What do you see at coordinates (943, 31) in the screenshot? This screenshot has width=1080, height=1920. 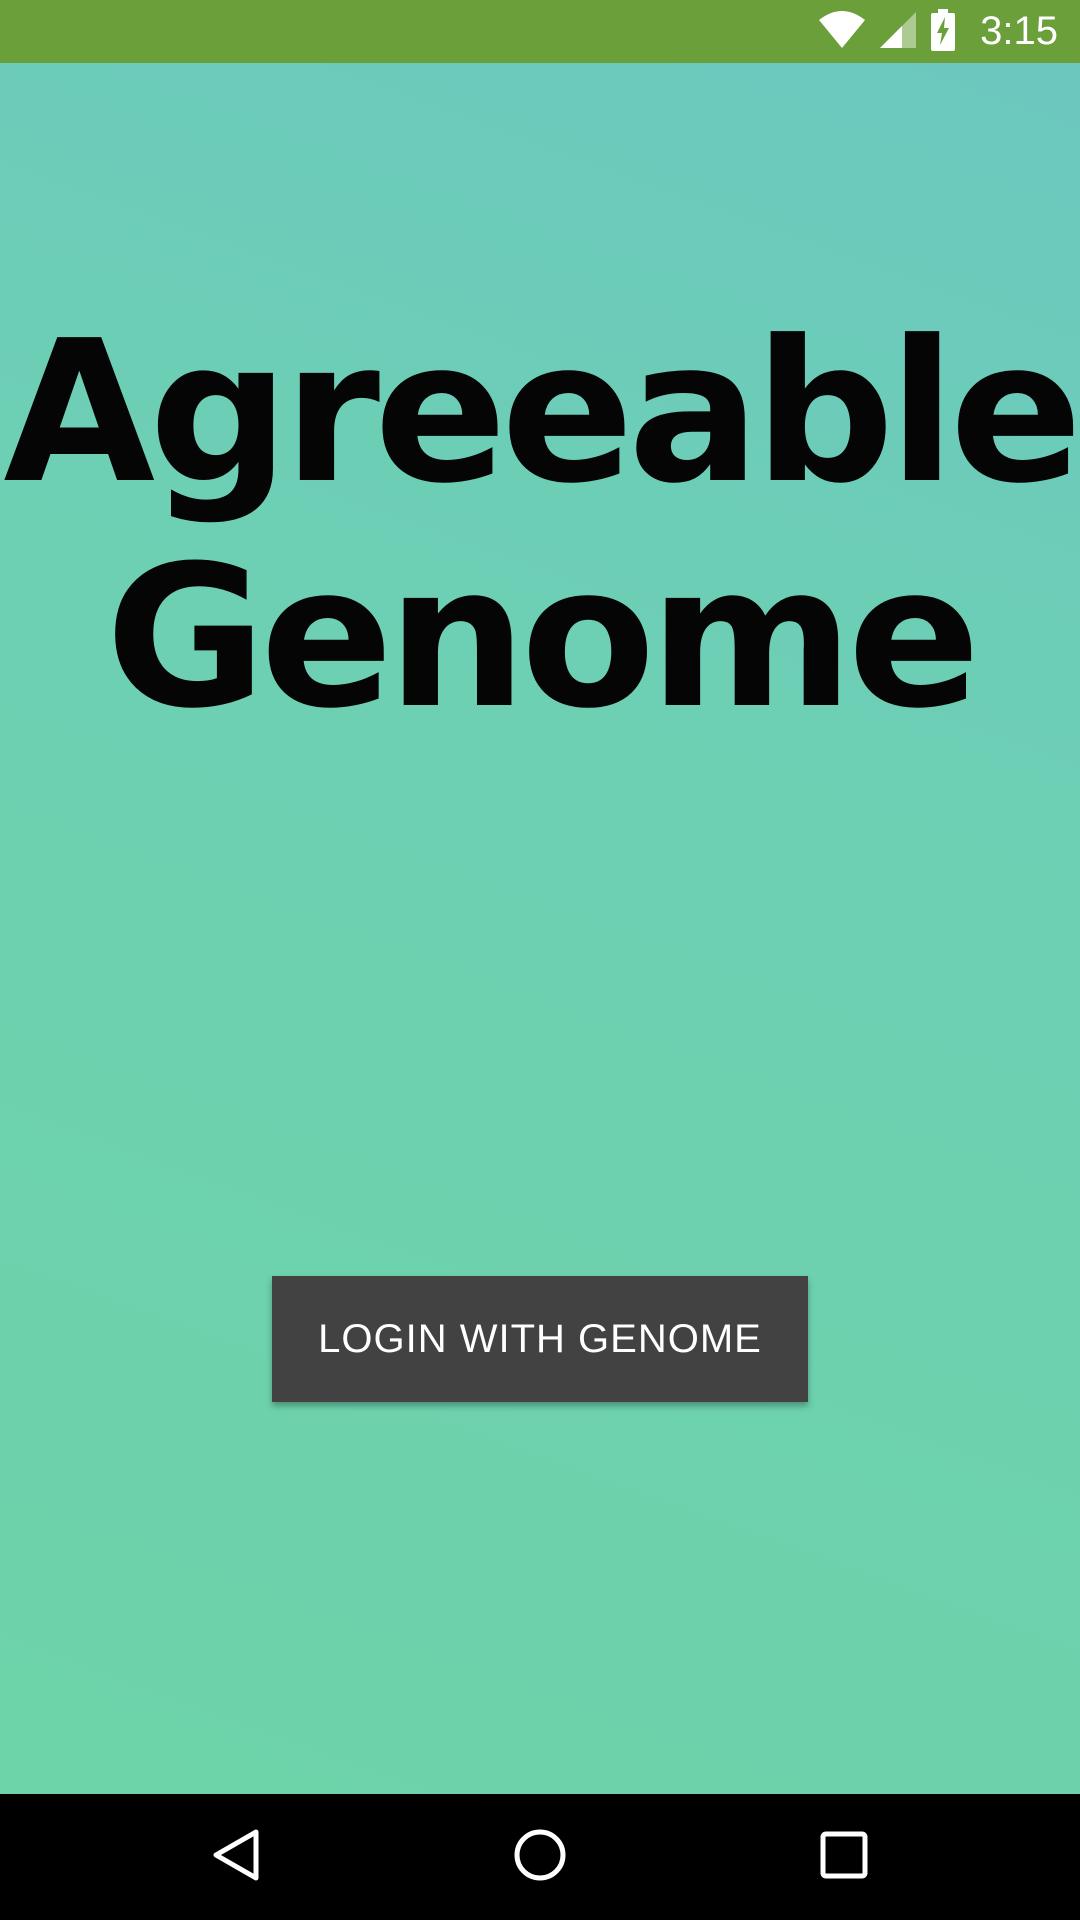 I see `battery-charging-icon` at bounding box center [943, 31].